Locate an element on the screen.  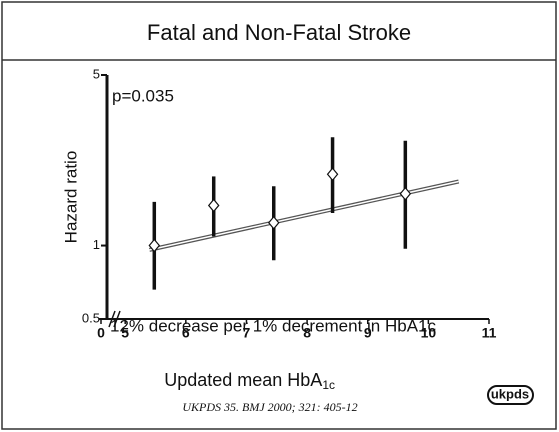
annotation: p=0.035 is located at coordinates (143, 95).